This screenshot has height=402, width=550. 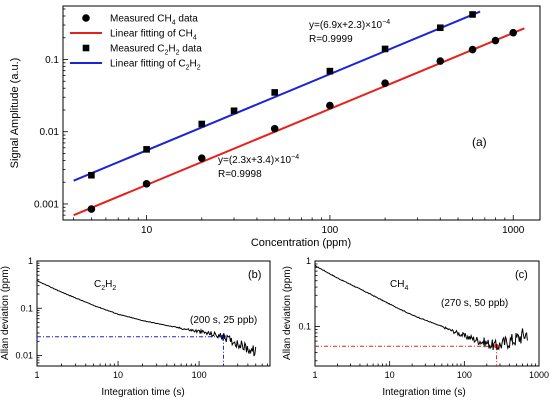 What do you see at coordinates (240, 174) in the screenshot?
I see `ch4-fit-r-value: R=0.9998` at bounding box center [240, 174].